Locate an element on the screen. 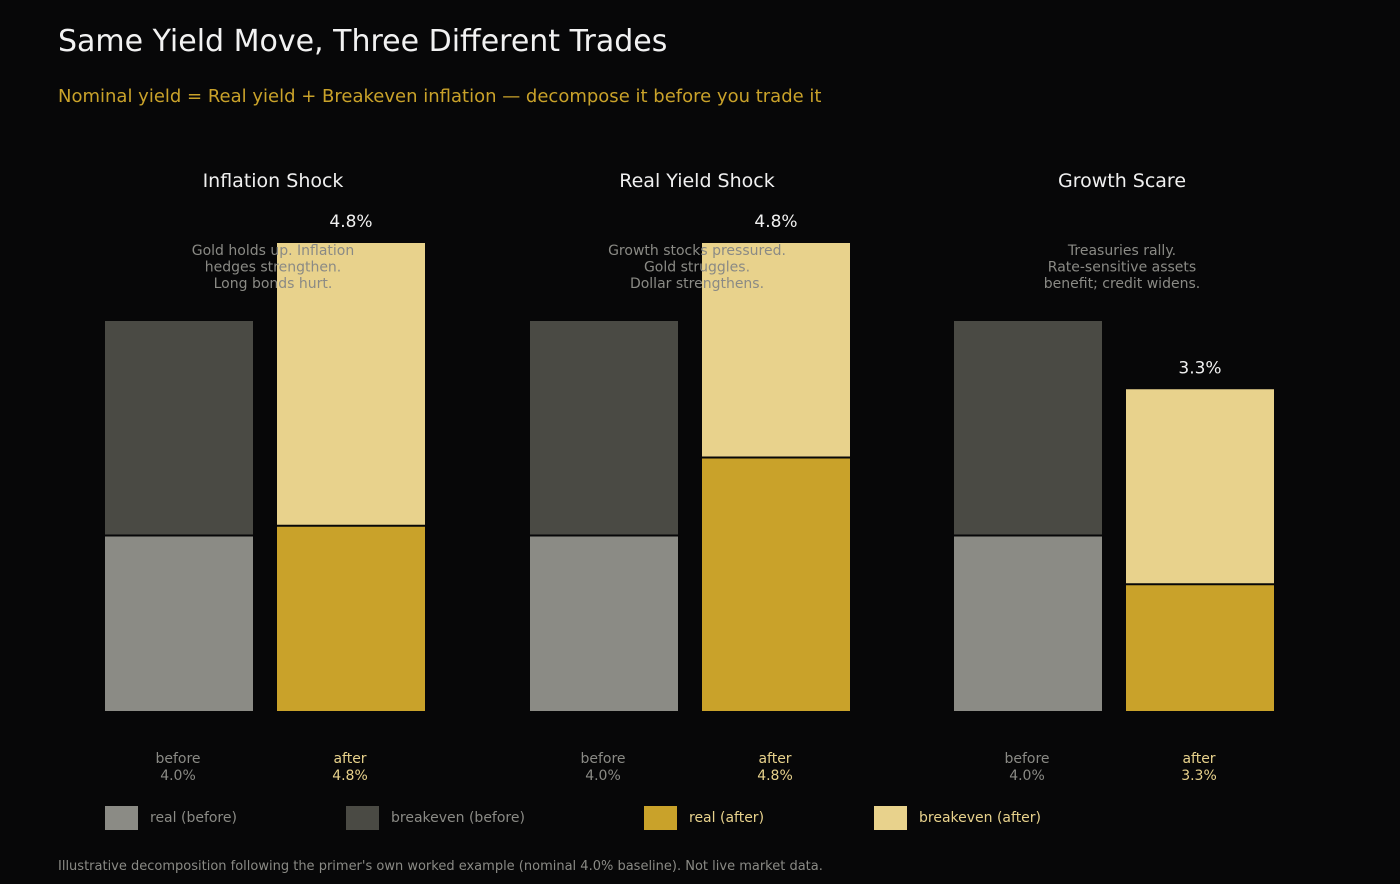 Image resolution: width=1400 pixels, height=884 pixels. bar-breakeven-growth-scare-after is located at coordinates (1200, 487).